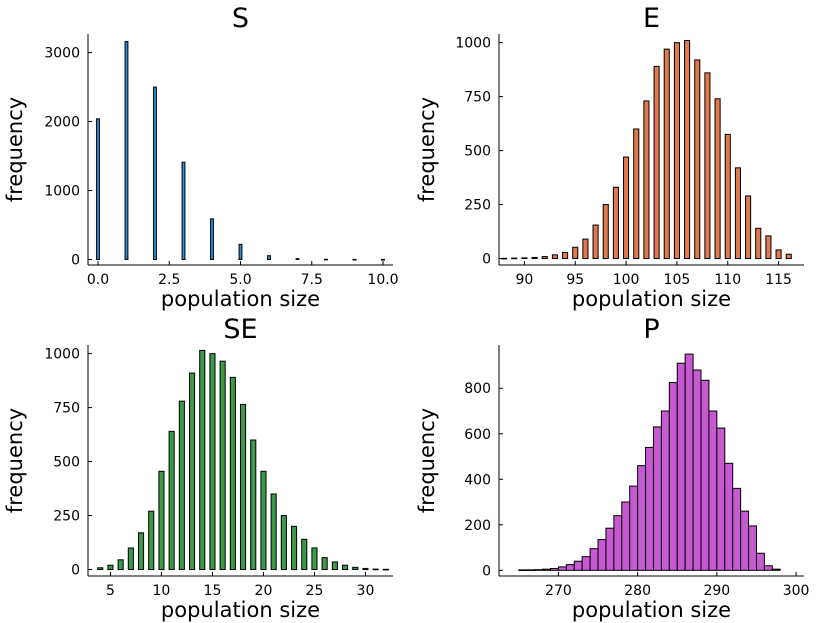 The width and height of the screenshot is (830, 623). What do you see at coordinates (651, 610) in the screenshot?
I see `x-axis-label-p: population size` at bounding box center [651, 610].